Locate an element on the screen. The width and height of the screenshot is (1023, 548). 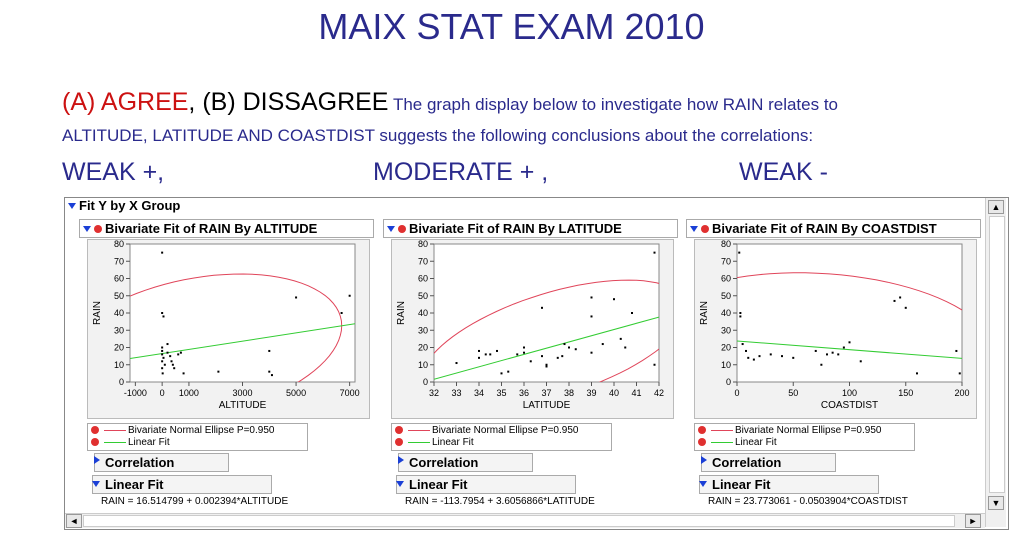
x-axis-label: ALTITUDE is located at coordinates (243, 405).